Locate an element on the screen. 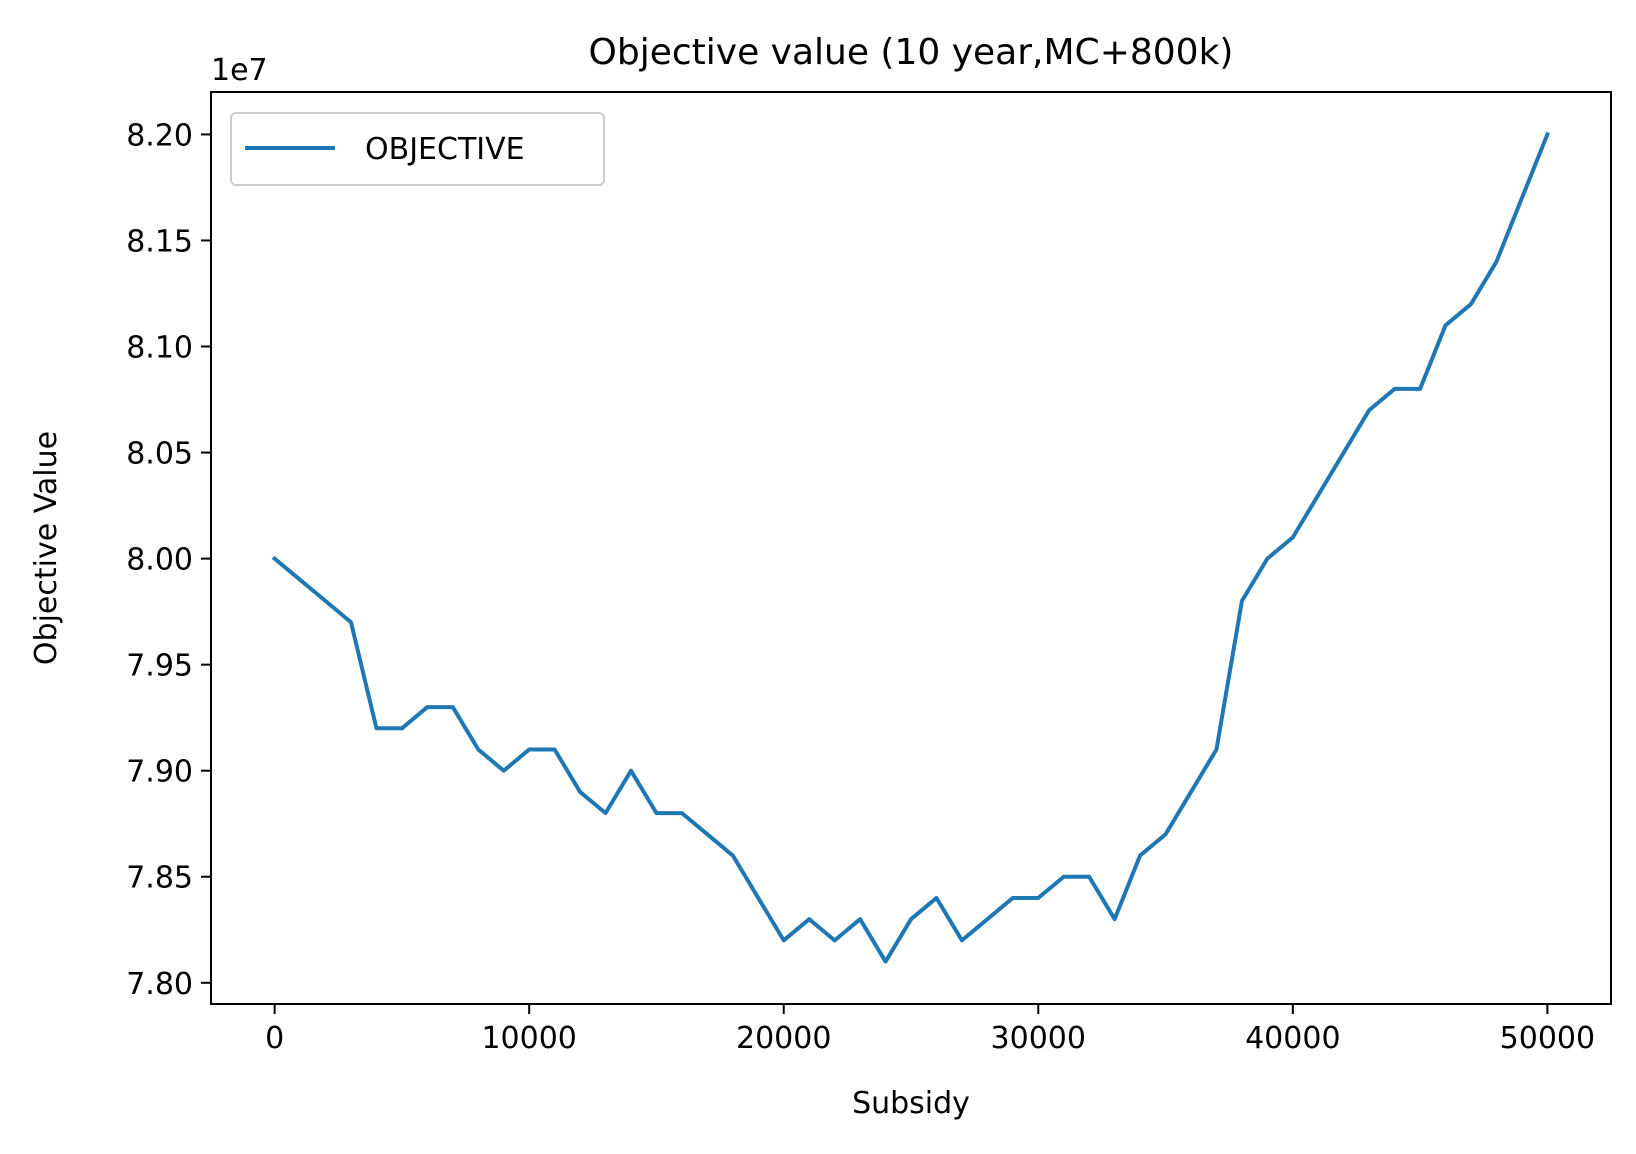  legend: OBJECTIVE is located at coordinates (417, 149).